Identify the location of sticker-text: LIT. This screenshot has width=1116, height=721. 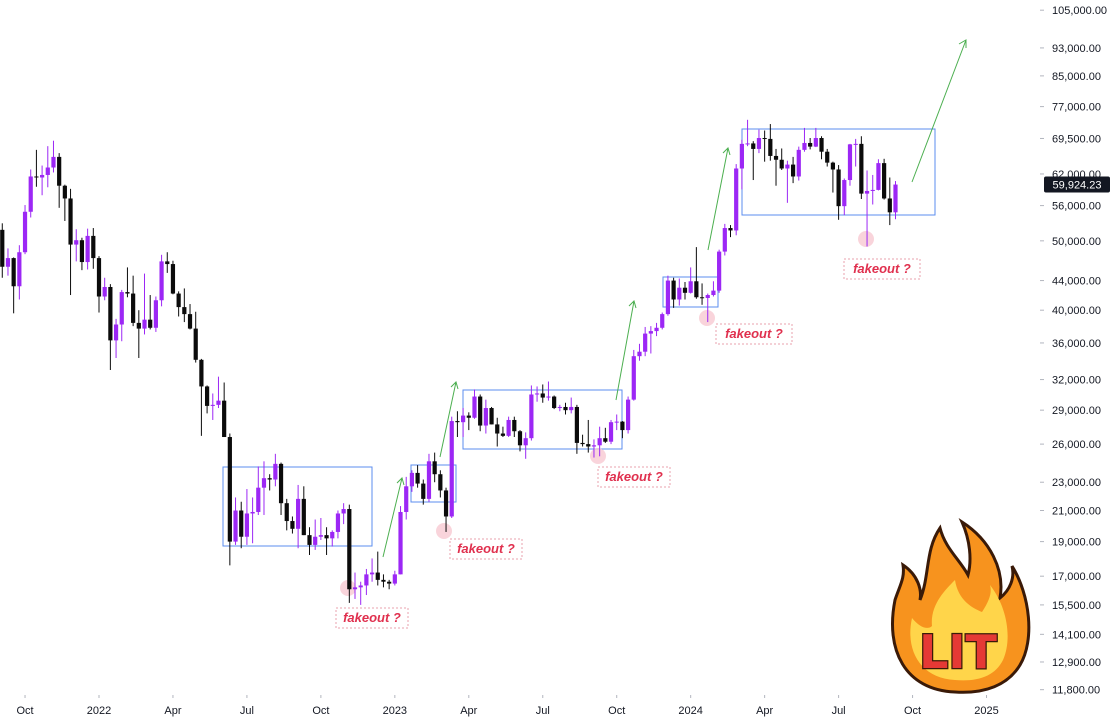
(958, 652).